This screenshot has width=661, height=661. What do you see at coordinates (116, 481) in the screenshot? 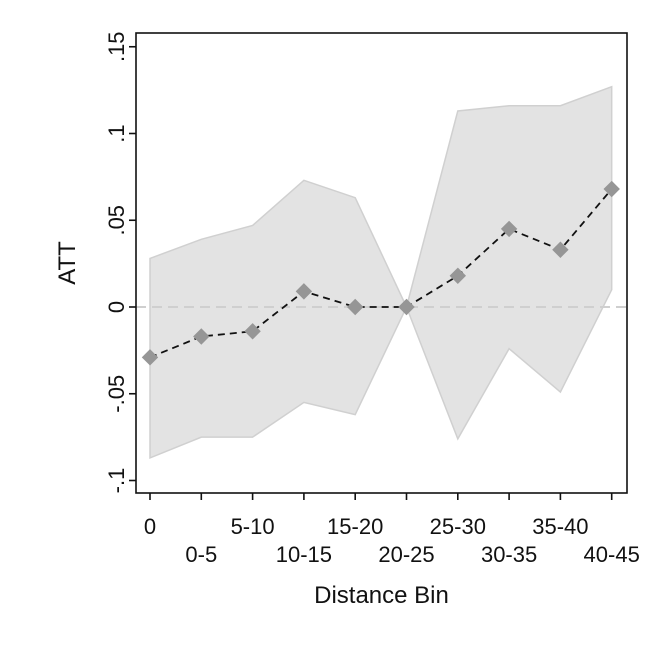
I see `y-tick-label: -.1` at bounding box center [116, 481].